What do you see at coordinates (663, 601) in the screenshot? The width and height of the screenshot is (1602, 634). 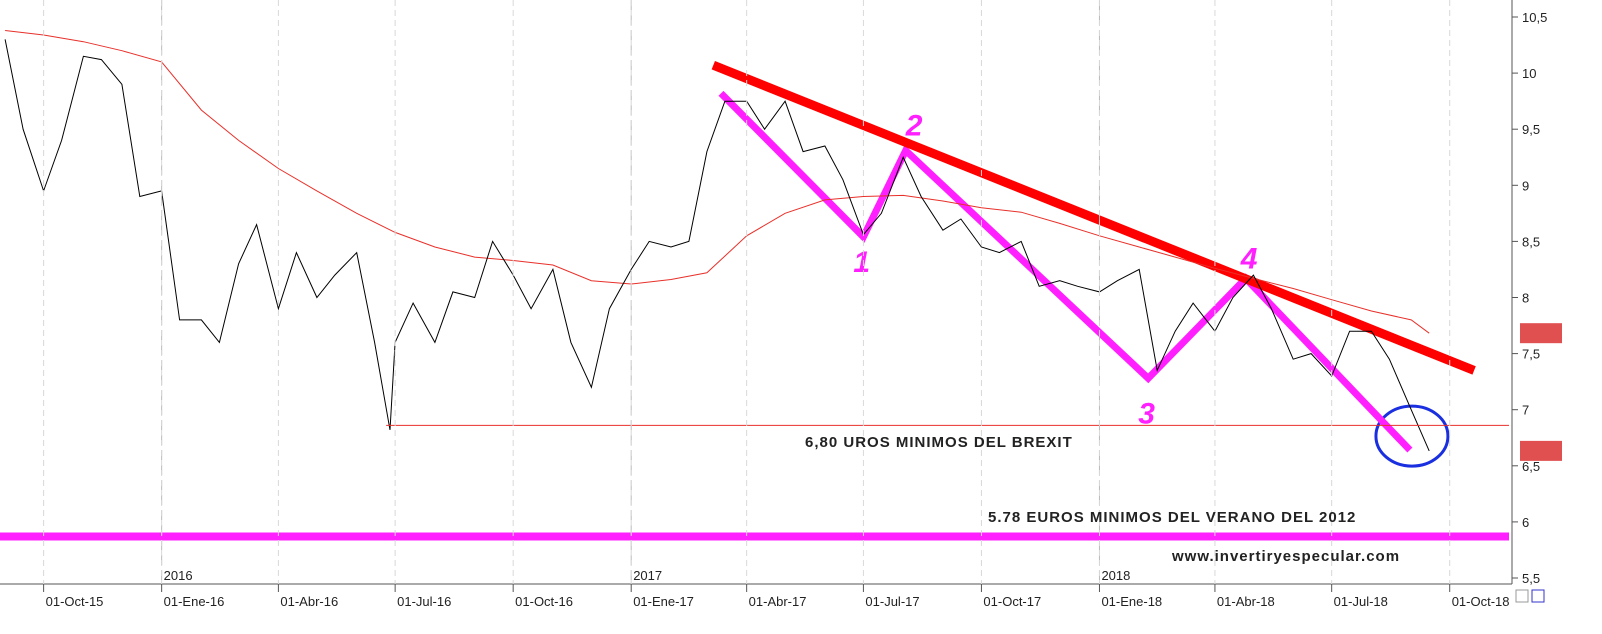 I see `x-tick-label: 01-Ene-17` at bounding box center [663, 601].